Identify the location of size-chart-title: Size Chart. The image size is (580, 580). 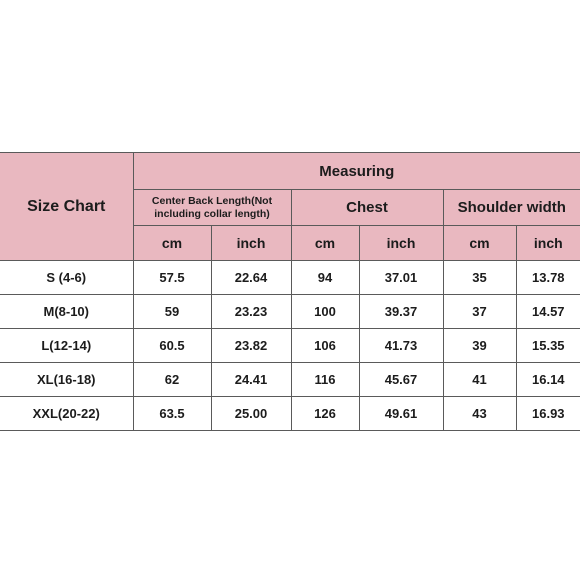
(67, 206).